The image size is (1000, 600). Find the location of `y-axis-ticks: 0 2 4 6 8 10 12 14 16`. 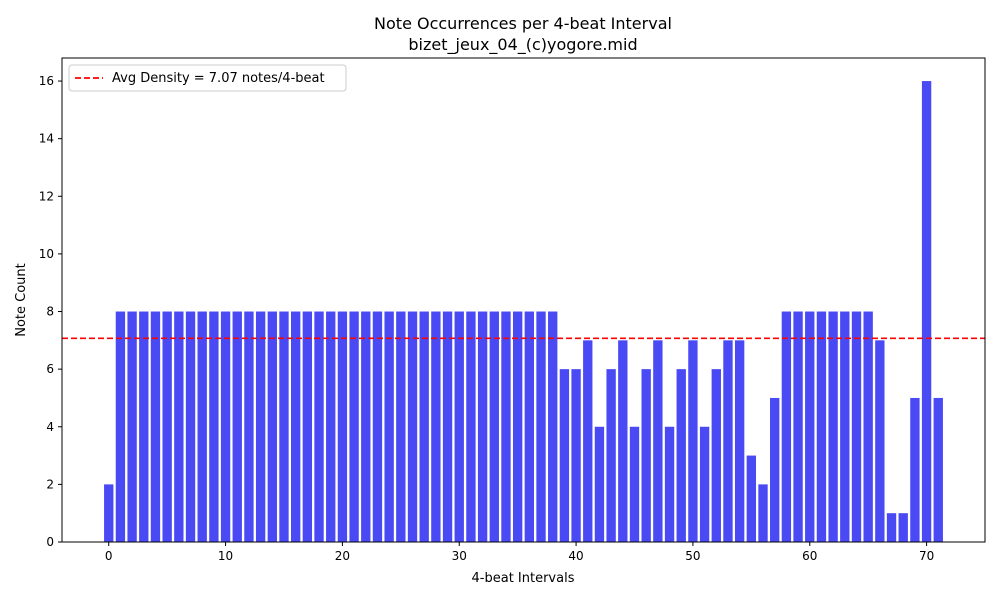

y-axis-ticks: 0 2 4 6 8 10 12 14 16 is located at coordinates (50, 311).